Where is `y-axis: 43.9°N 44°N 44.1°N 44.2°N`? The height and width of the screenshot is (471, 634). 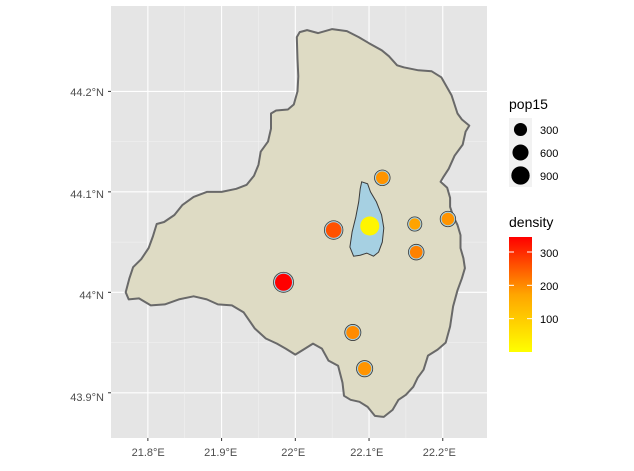 y-axis: 43.9°N 44°N 44.1°N 44.2°N is located at coordinates (90, 245).